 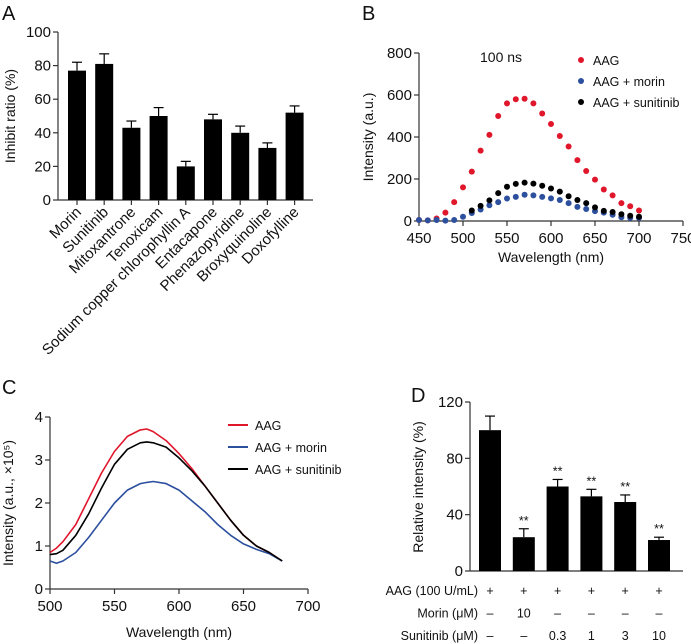 I want to click on c-x-tick-label: 700, so click(x=307, y=606).